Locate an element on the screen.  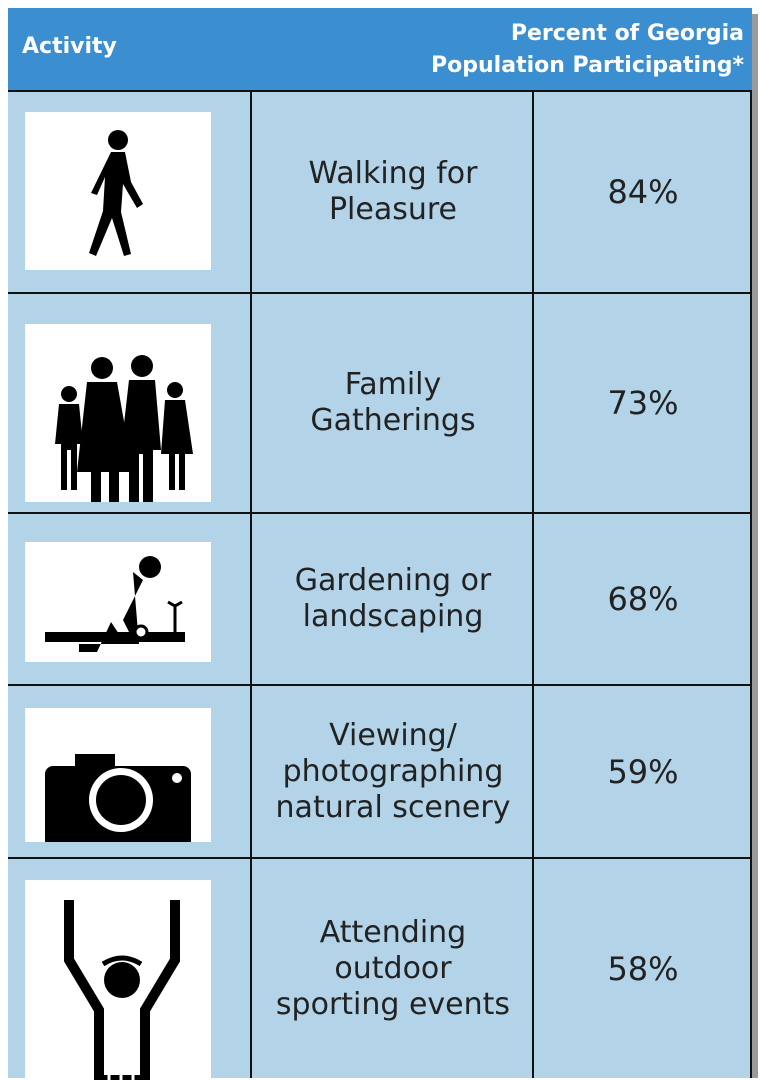
percent-cell: 68% is located at coordinates (643, 599).